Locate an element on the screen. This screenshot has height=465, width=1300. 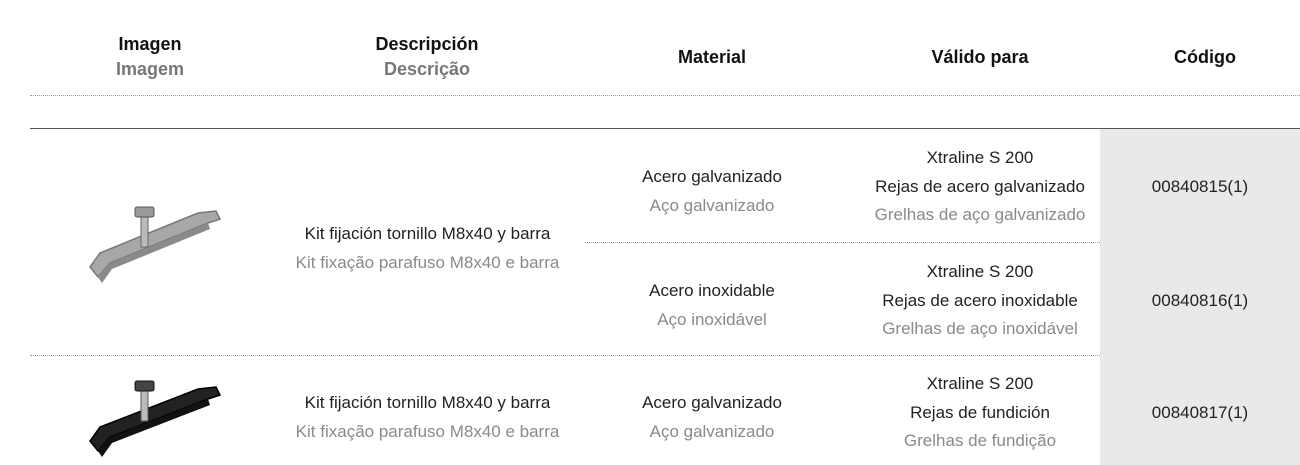
code: 00840817(1) is located at coordinates (1200, 412).